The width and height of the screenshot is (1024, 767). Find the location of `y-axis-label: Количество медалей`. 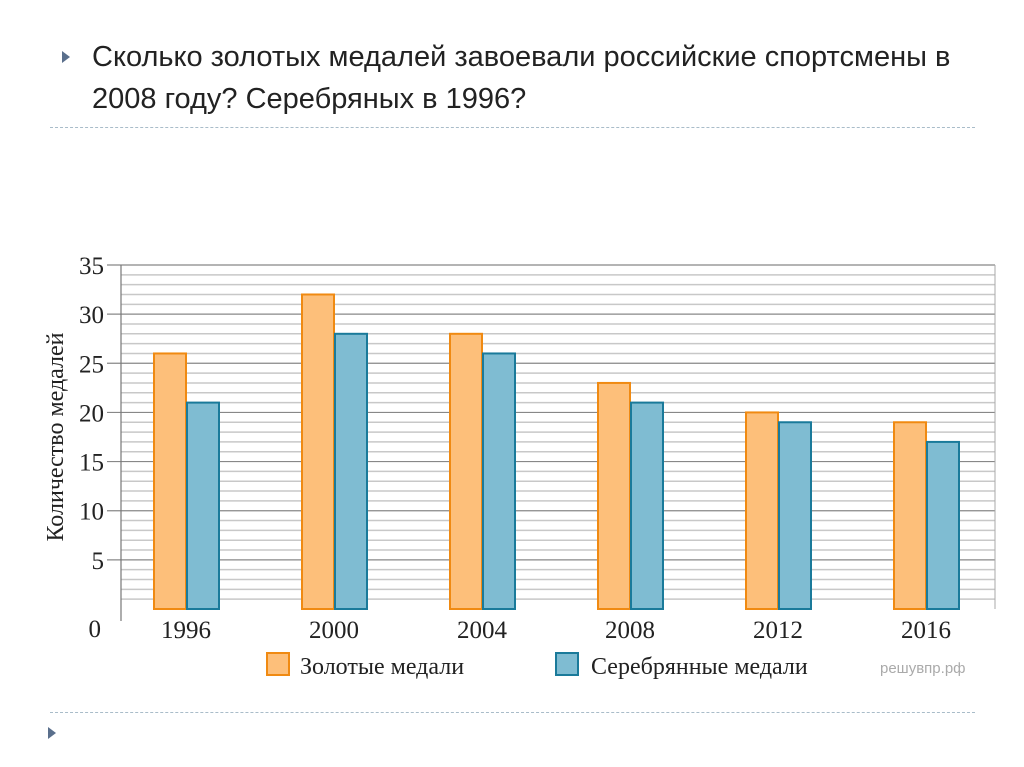

y-axis-label: Количество медалей is located at coordinates (56, 436).